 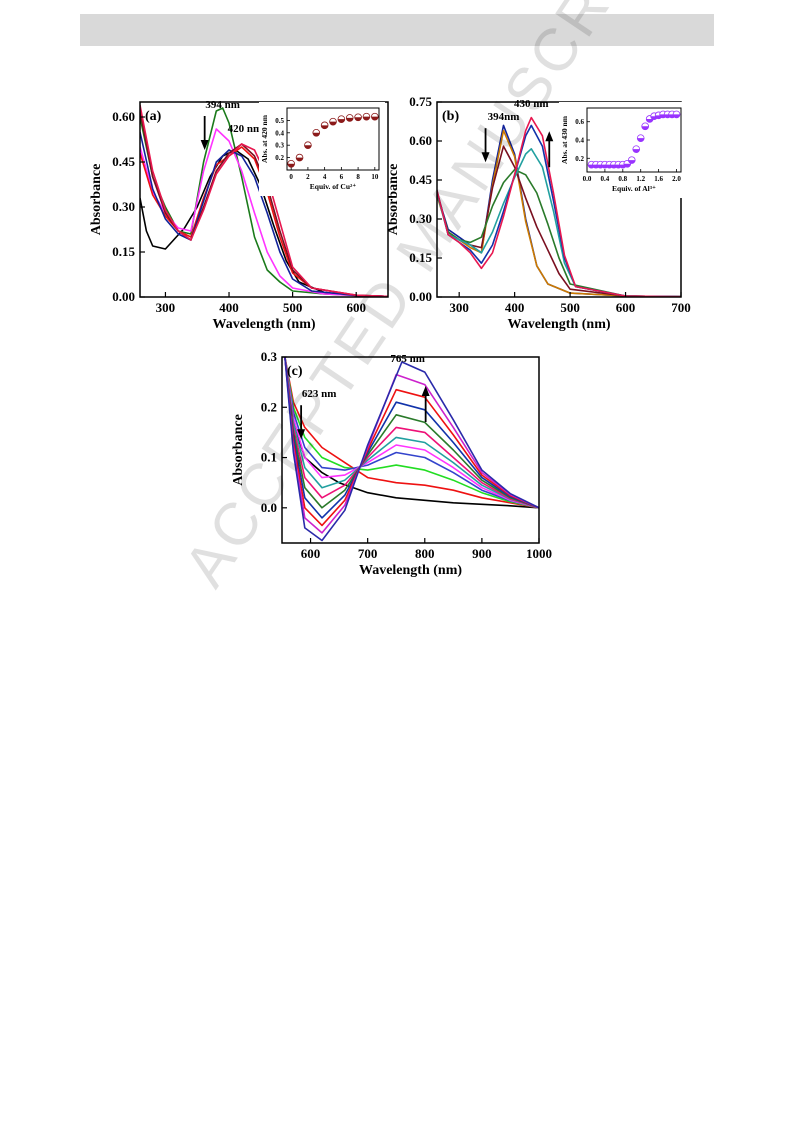 I want to click on inset-x-tick-label: 0, so click(x=291, y=177).